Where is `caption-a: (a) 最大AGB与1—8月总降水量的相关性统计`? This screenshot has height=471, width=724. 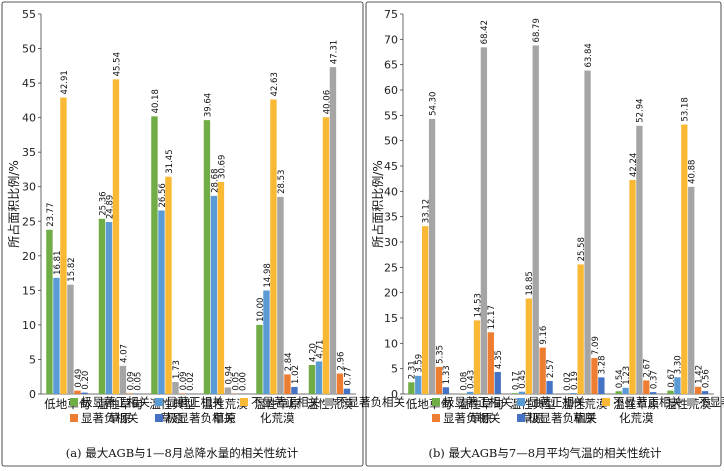
caption-a: (a) 最大AGB与1—8月总降水量的相关性统计 is located at coordinates (182, 453).